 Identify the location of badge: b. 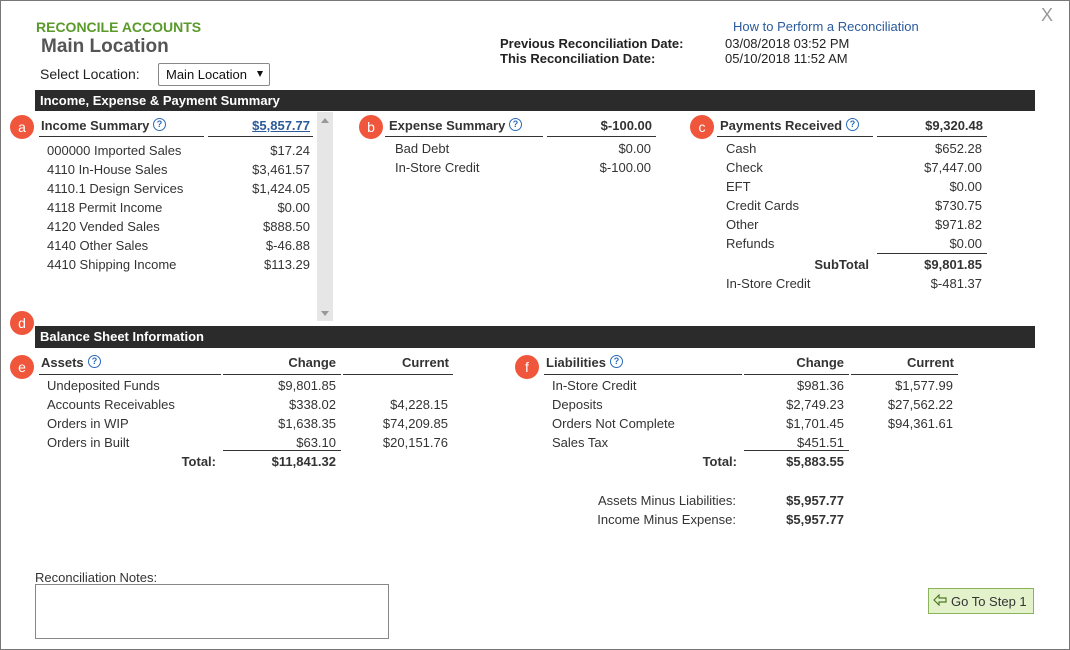
(371, 127).